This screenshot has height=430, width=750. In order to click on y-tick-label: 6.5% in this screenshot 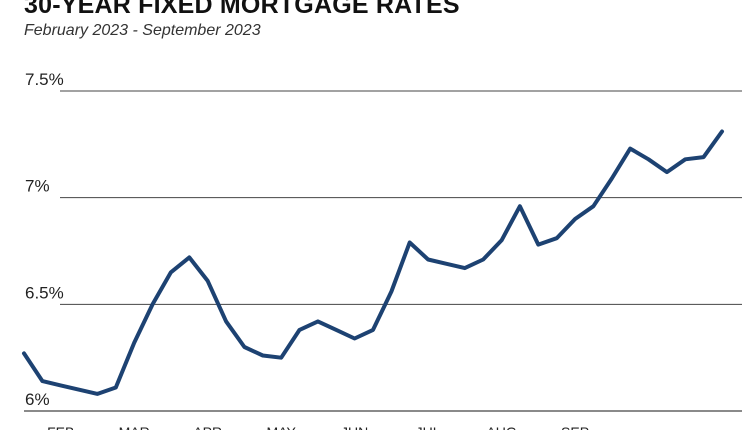, I will do `click(44, 292)`.